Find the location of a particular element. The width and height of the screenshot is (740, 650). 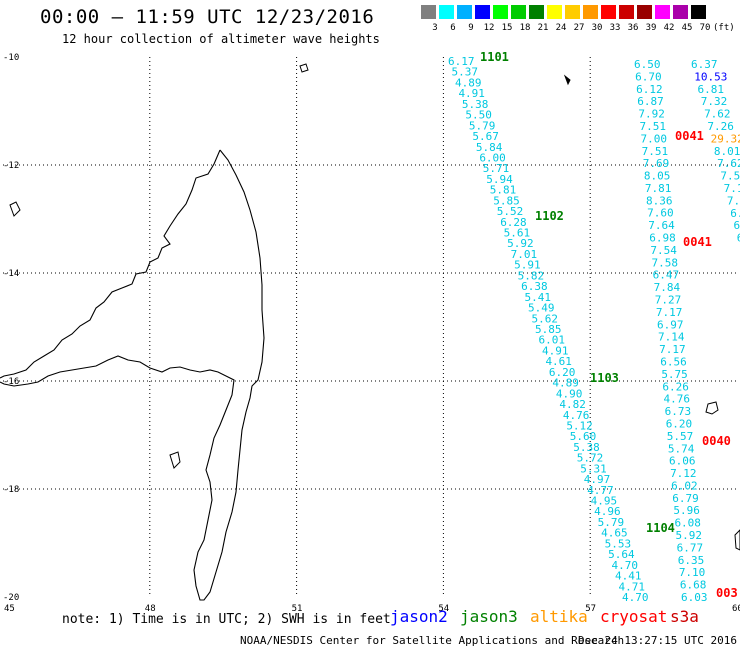

legend-label: 24 is located at coordinates (561, 28).